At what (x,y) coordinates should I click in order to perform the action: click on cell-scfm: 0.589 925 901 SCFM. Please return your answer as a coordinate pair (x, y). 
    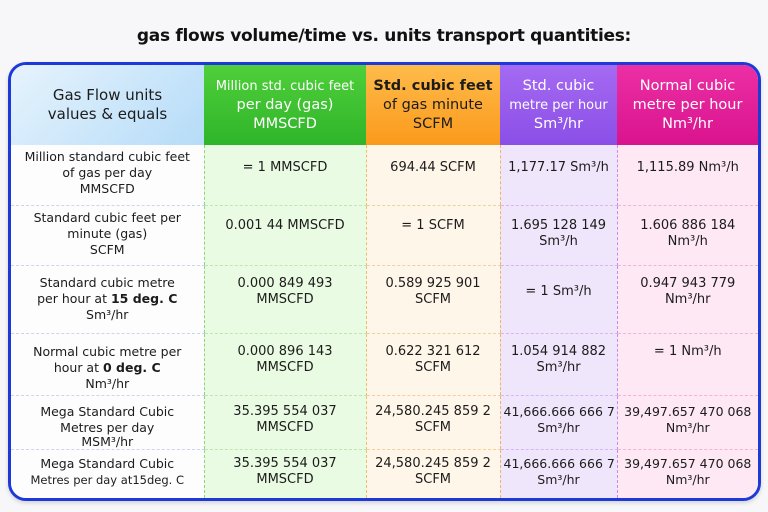
    Looking at the image, I should click on (433, 299).